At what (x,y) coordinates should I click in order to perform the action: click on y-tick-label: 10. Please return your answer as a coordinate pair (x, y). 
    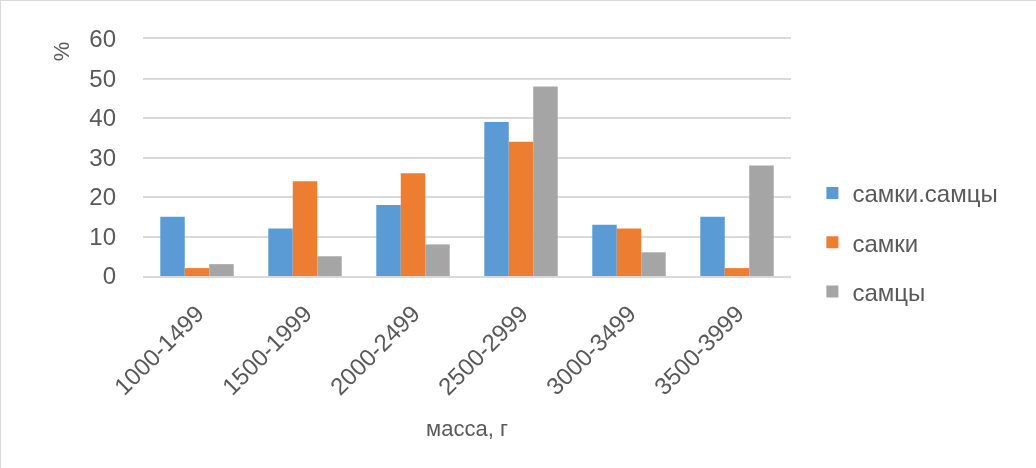
    Looking at the image, I should click on (102, 236).